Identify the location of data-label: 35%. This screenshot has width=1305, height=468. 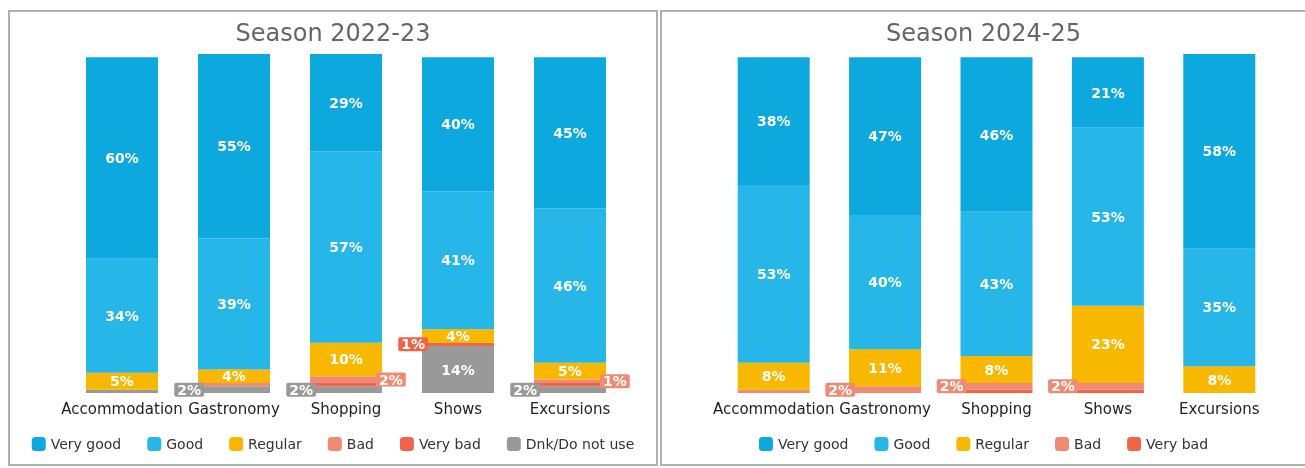
(1219, 307).